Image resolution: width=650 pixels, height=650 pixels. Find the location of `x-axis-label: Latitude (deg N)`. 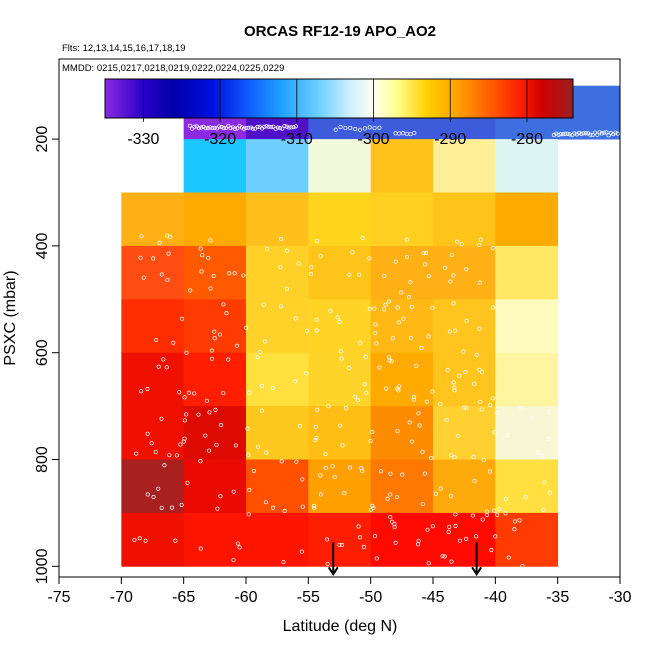

x-axis-label: Latitude (deg N) is located at coordinates (340, 626).